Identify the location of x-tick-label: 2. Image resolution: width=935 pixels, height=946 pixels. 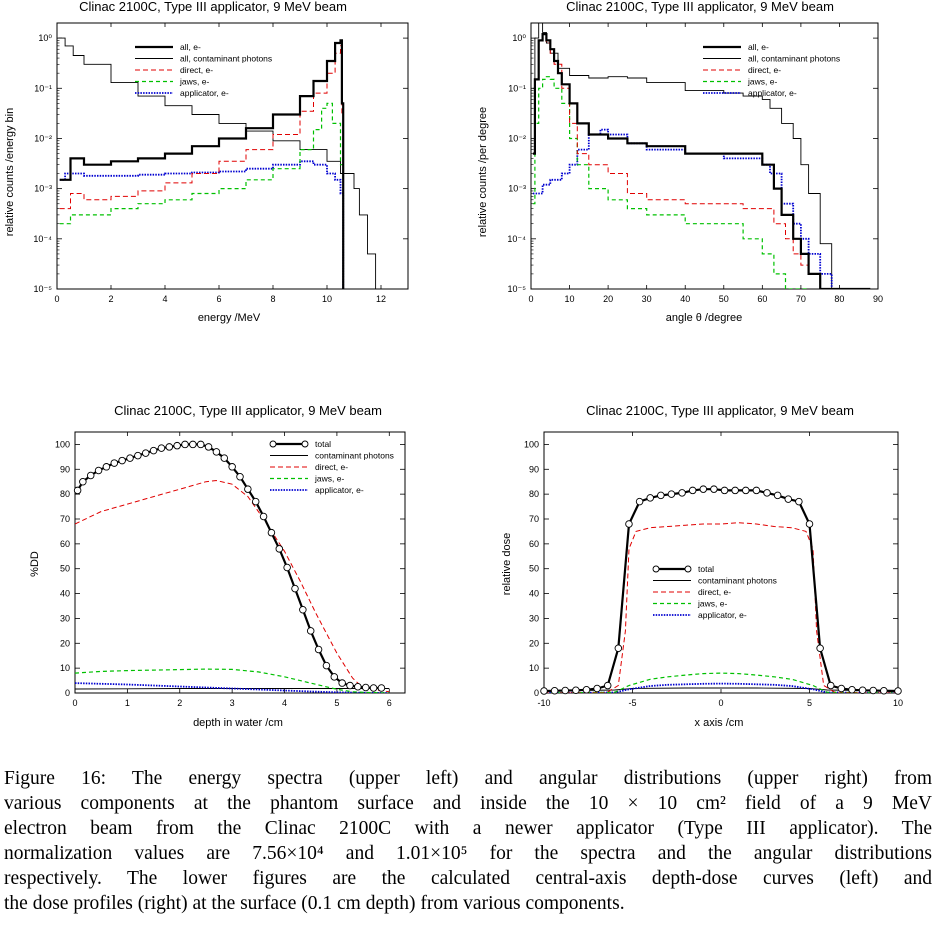
(110, 299).